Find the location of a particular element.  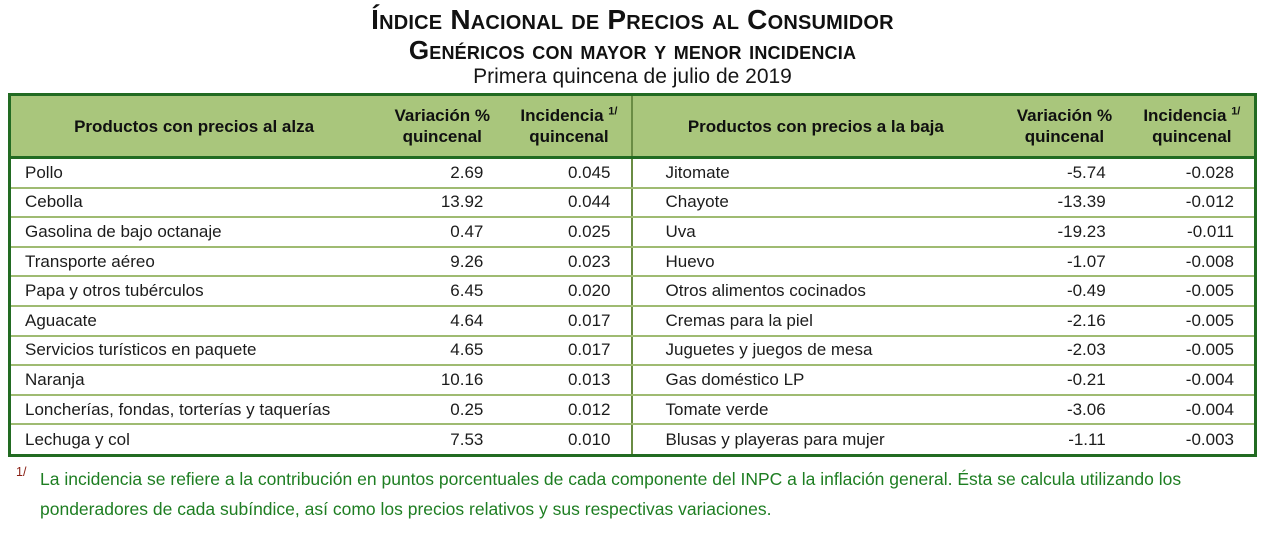

table-row: Tomate verde -3.06 -0.004 is located at coordinates (943, 409).